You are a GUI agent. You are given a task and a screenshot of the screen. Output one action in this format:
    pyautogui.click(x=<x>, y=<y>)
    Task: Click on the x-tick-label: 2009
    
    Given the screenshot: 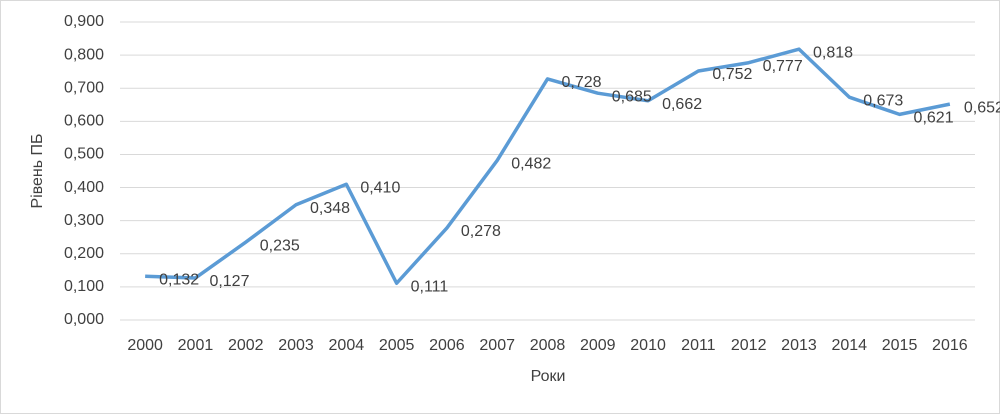 What is the action you would take?
    pyautogui.click(x=598, y=345)
    